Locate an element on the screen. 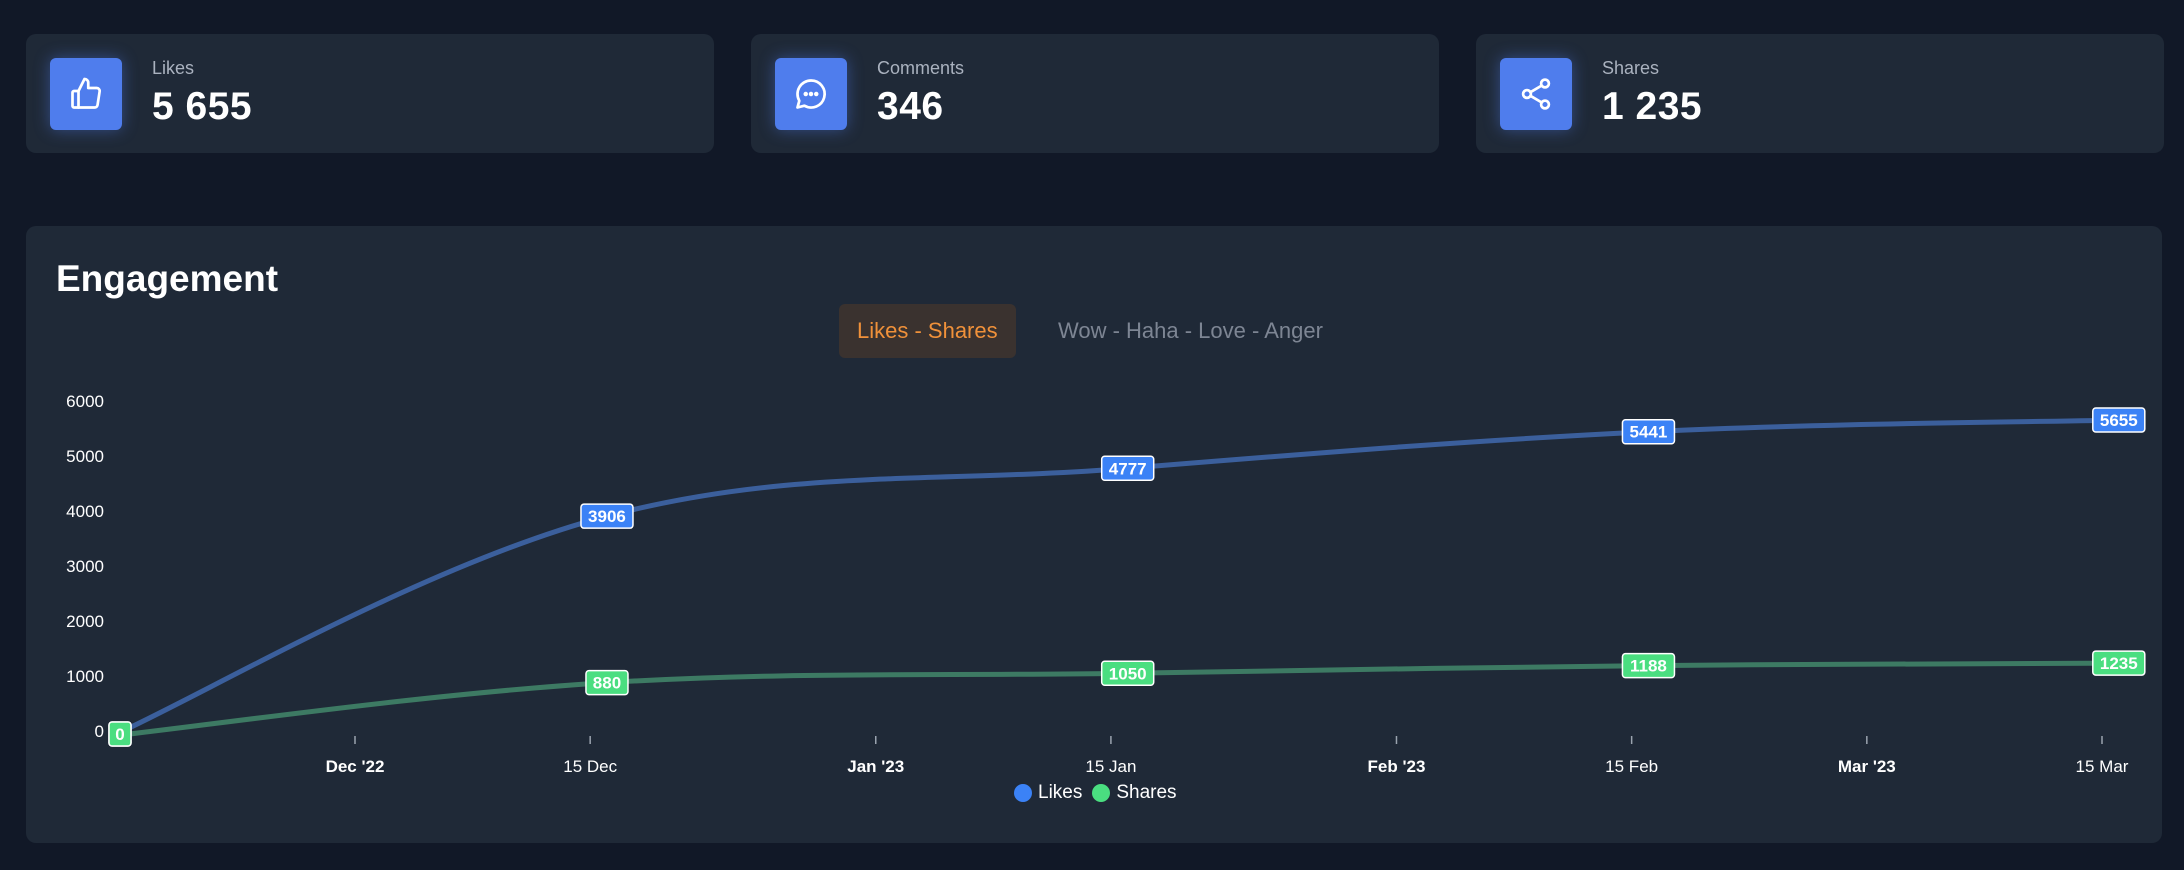 The width and height of the screenshot is (2184, 870). legend-shares-label: Shares is located at coordinates (1146, 792).